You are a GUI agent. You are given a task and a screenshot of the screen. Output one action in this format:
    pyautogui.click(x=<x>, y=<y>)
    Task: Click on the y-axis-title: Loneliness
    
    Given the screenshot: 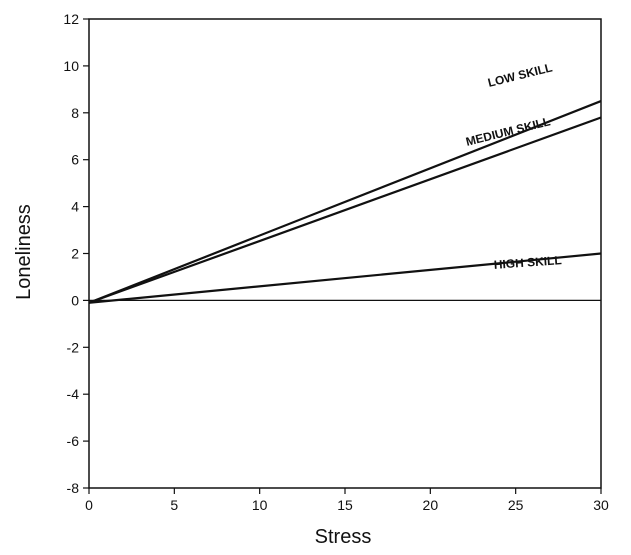 What is the action you would take?
    pyautogui.click(x=24, y=252)
    